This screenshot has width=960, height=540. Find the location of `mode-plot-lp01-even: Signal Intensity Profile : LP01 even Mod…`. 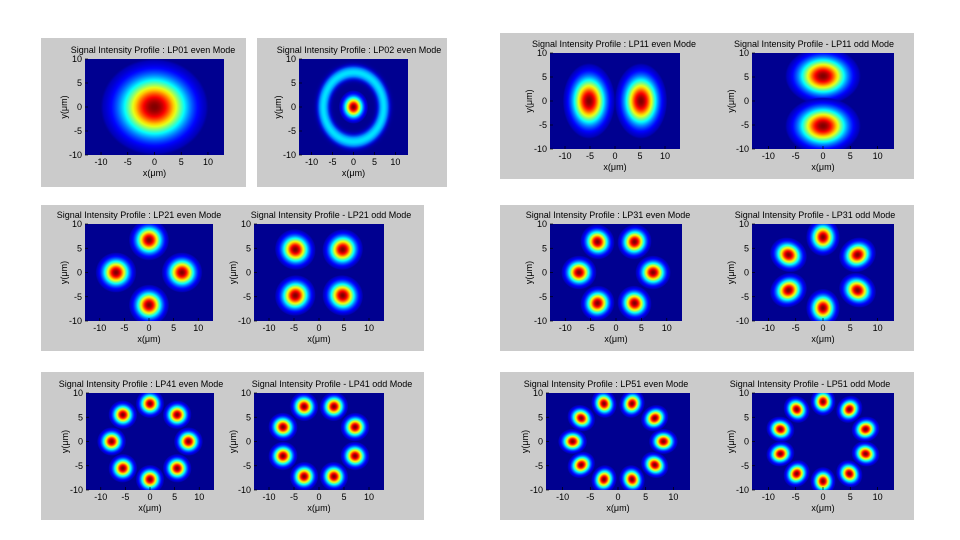

mode-plot-lp01-even: Signal Intensity Profile : LP01 even Mod… is located at coordinates (143, 112).